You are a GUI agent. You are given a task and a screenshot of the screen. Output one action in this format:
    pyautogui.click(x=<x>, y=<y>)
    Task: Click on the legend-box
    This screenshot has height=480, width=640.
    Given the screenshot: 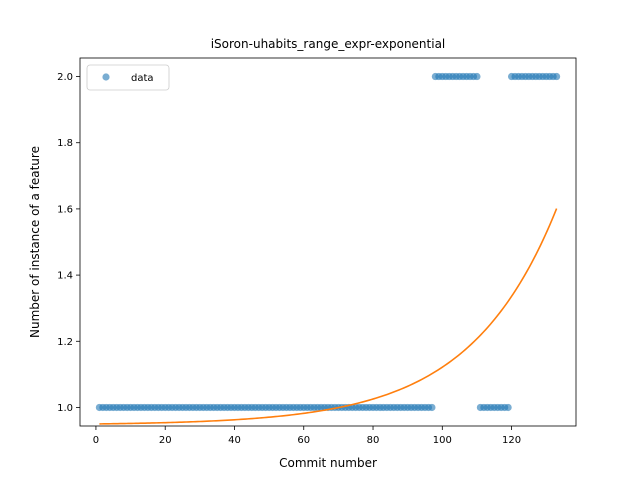 What is the action you would take?
    pyautogui.click(x=128, y=77)
    